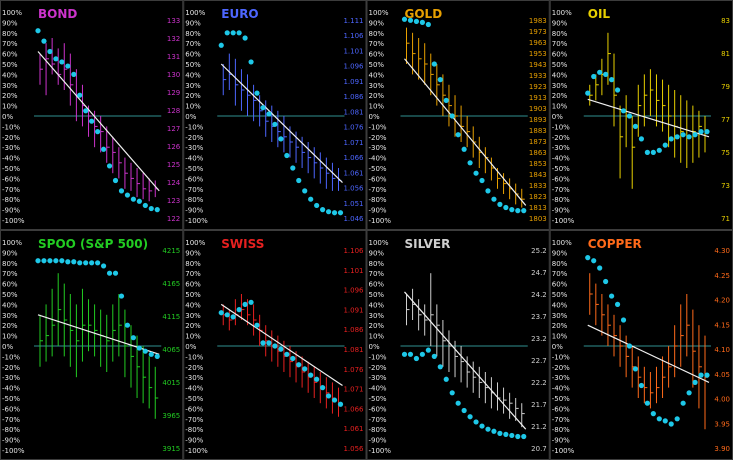  I want to click on pct-tick-label: -70%, so click(378, 420).